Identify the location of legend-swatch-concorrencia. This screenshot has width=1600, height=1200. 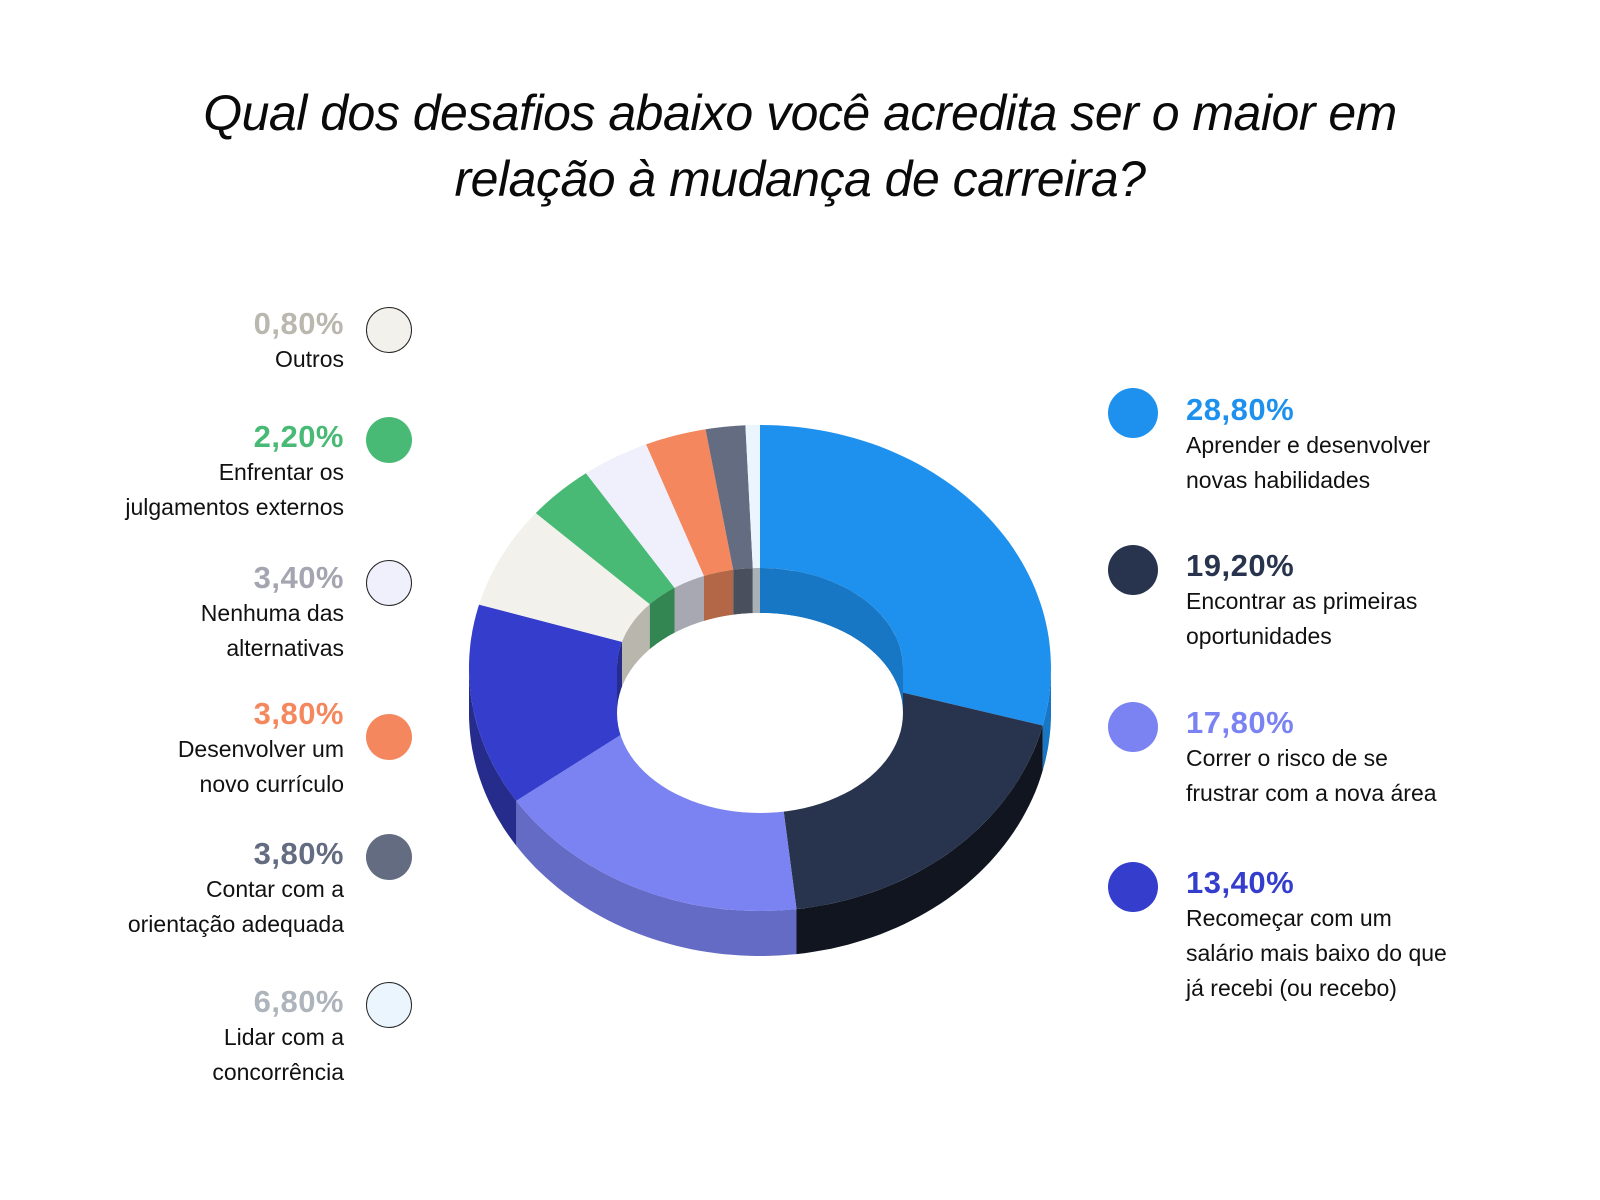
(389, 1005).